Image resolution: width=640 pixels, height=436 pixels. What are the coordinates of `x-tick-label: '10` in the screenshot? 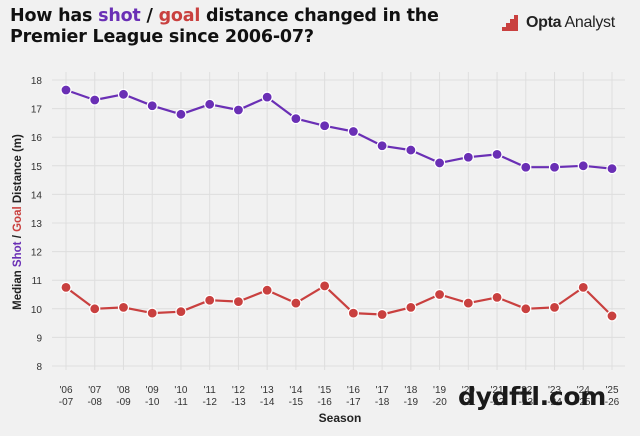 It's located at (180, 390).